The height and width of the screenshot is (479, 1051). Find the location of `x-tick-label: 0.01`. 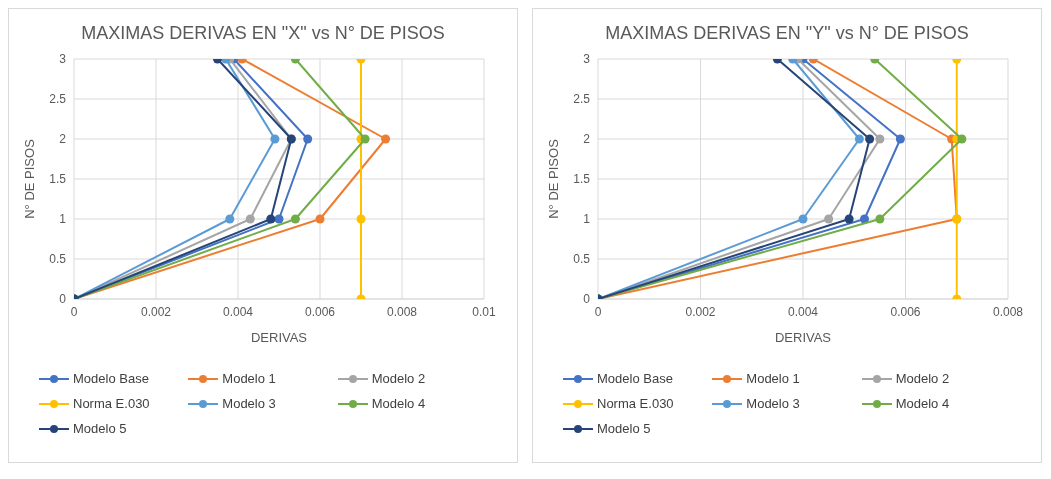

x-tick-label: 0.01 is located at coordinates (484, 311).